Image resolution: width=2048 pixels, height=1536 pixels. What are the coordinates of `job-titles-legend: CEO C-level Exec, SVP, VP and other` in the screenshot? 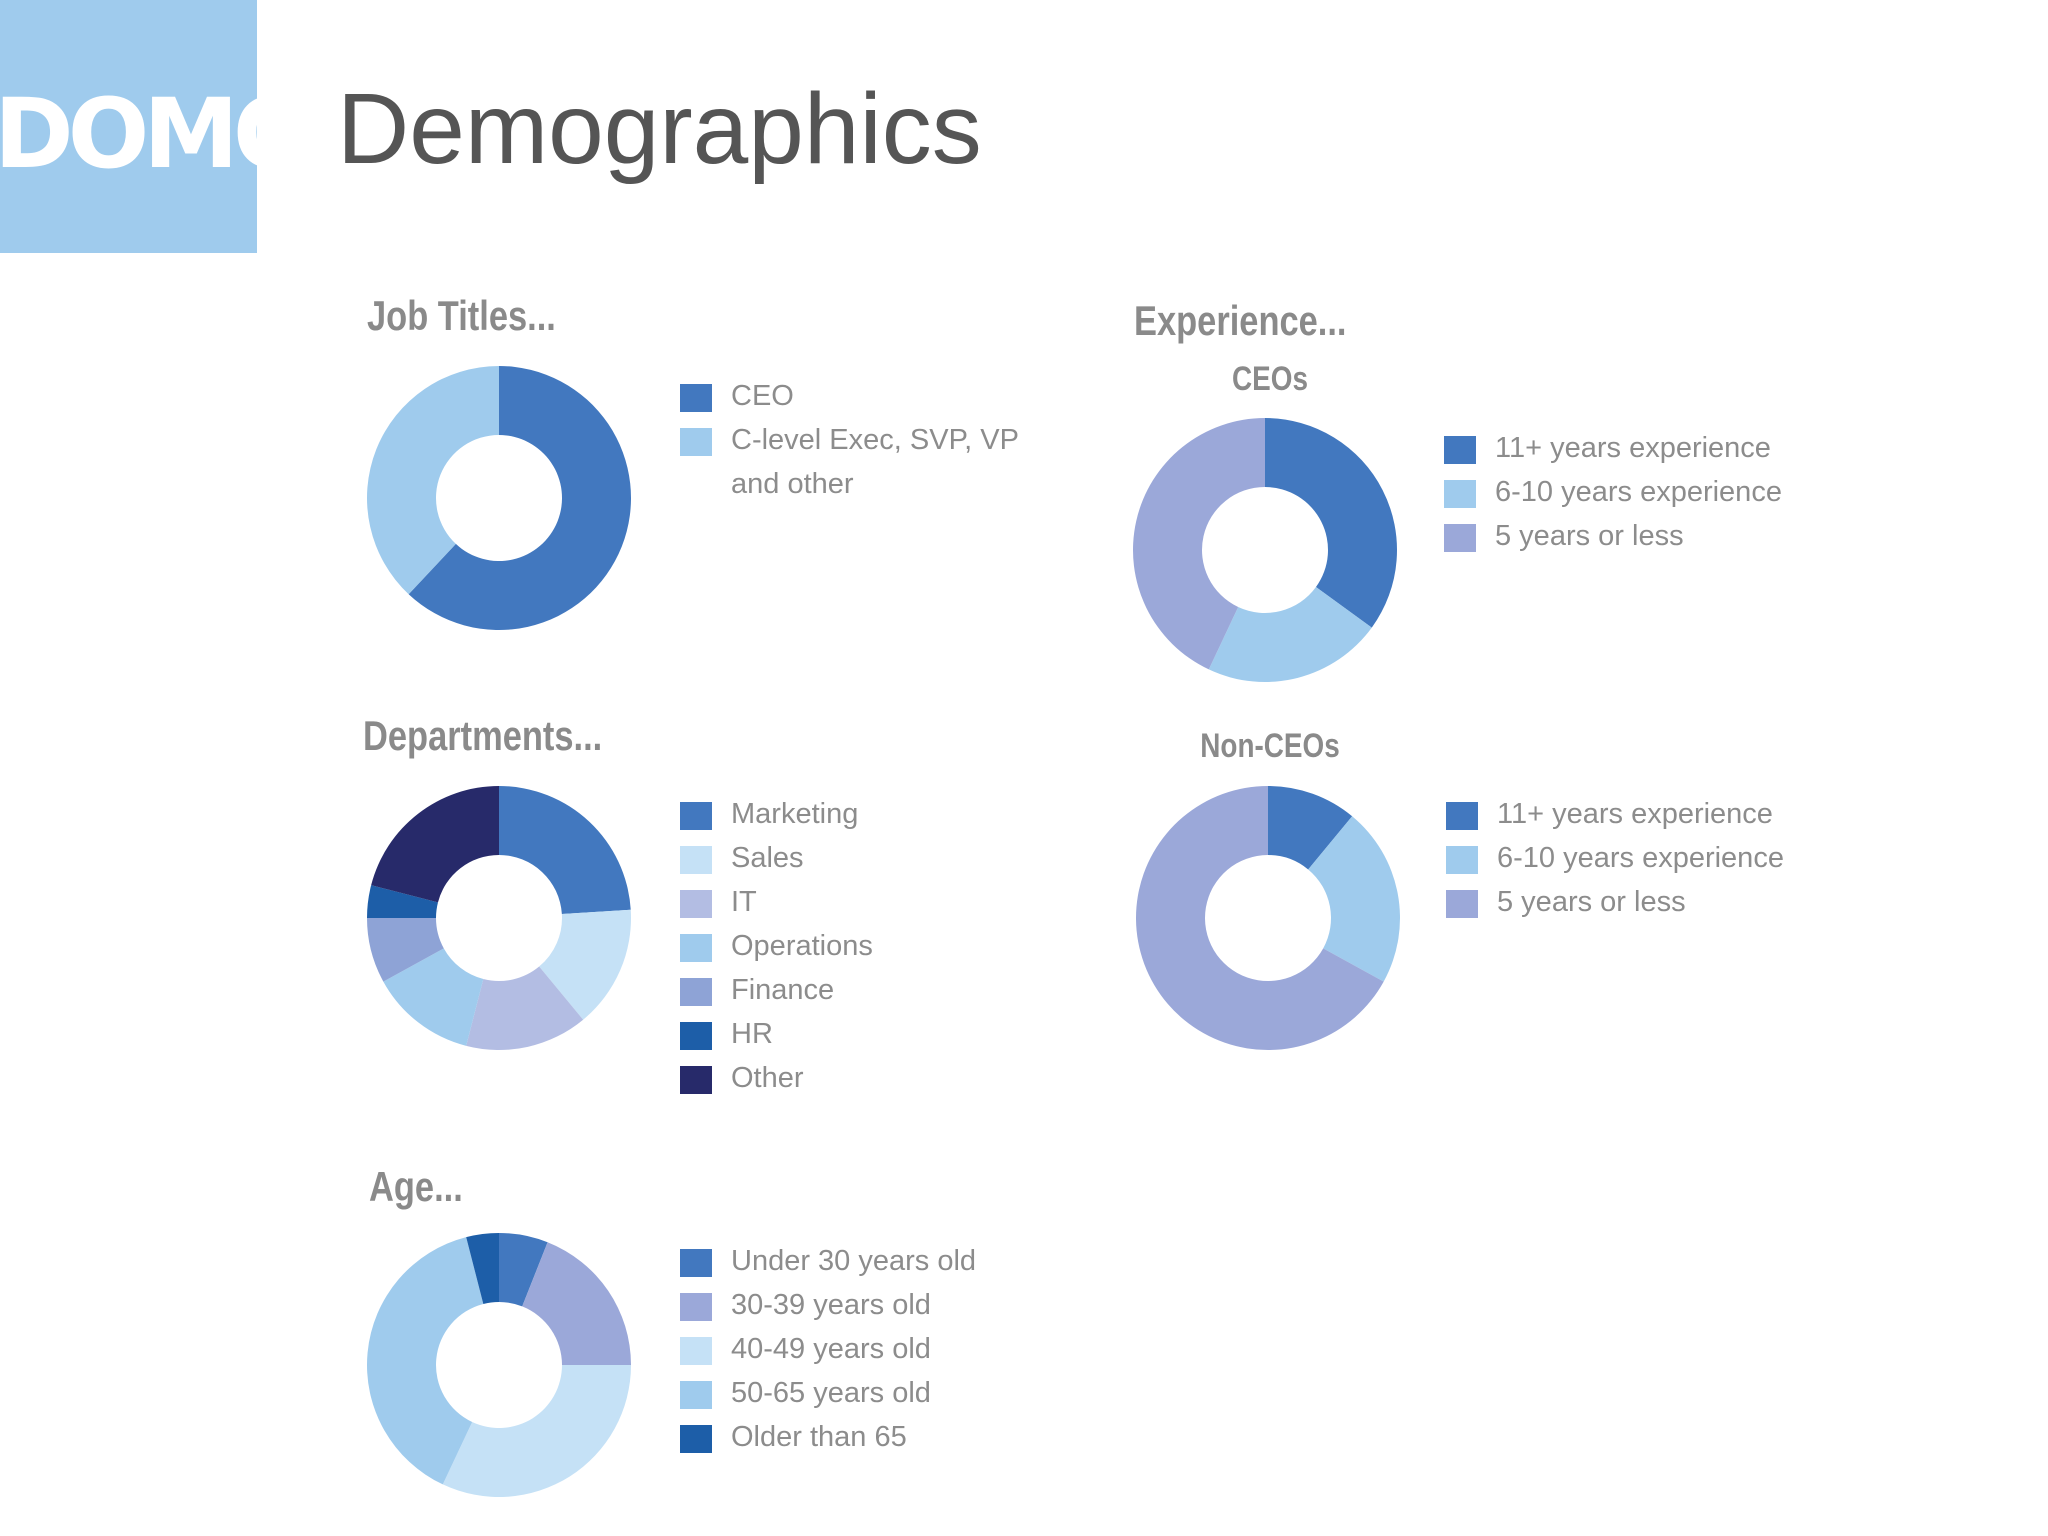 It's located at (875, 440).